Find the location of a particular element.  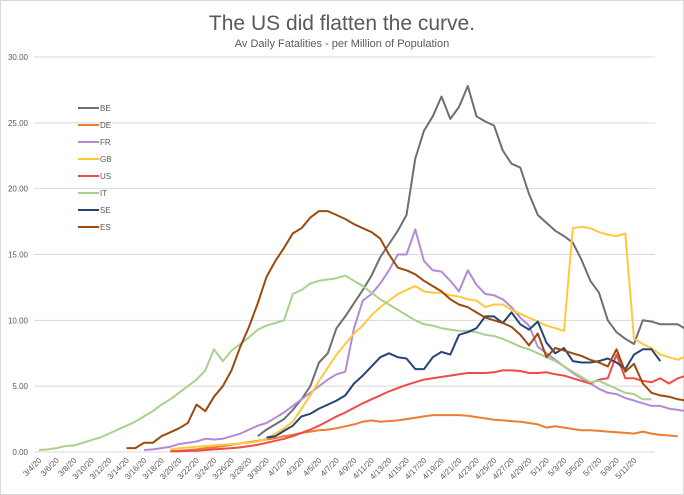

y-tick-label: 0.00 is located at coordinates (20, 452).